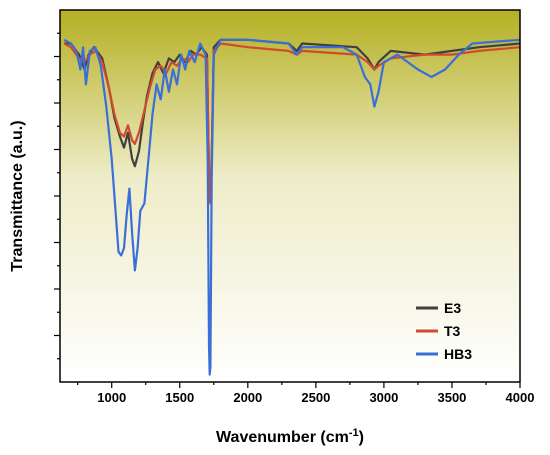  I want to click on x-axis-title: Wavenumber (cm-1), so click(290, 436).